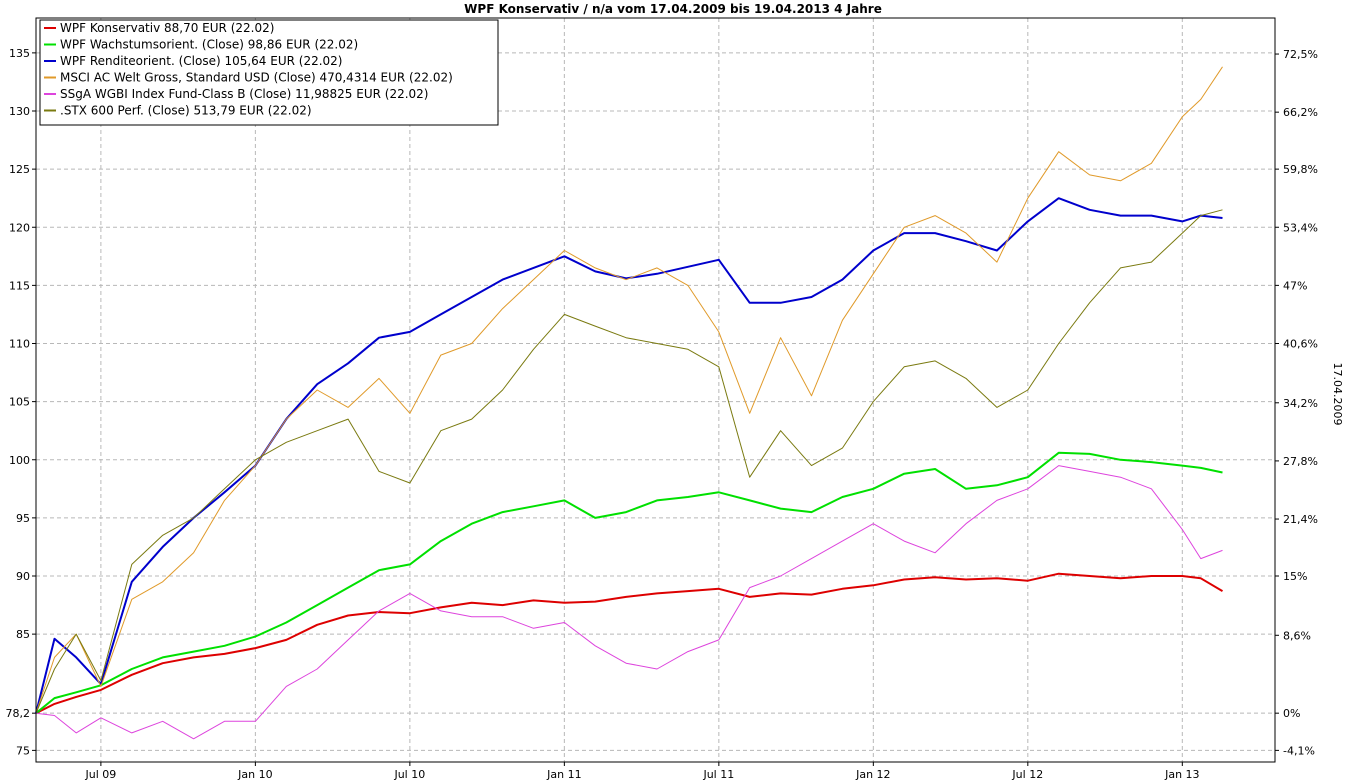  Describe the element at coordinates (101, 774) in the screenshot. I see `x-tick-label: Jul 09` at that location.